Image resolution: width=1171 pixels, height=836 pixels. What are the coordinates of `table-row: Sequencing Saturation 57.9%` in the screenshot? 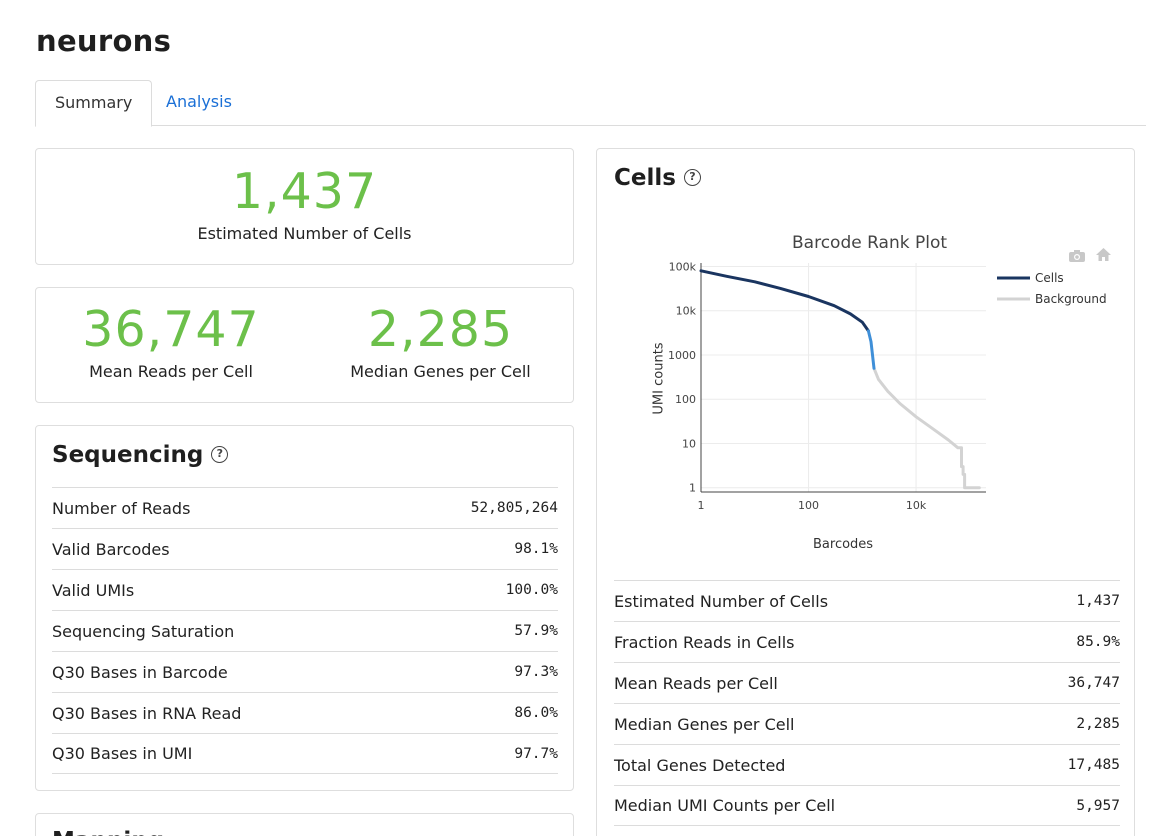 It's located at (305, 630).